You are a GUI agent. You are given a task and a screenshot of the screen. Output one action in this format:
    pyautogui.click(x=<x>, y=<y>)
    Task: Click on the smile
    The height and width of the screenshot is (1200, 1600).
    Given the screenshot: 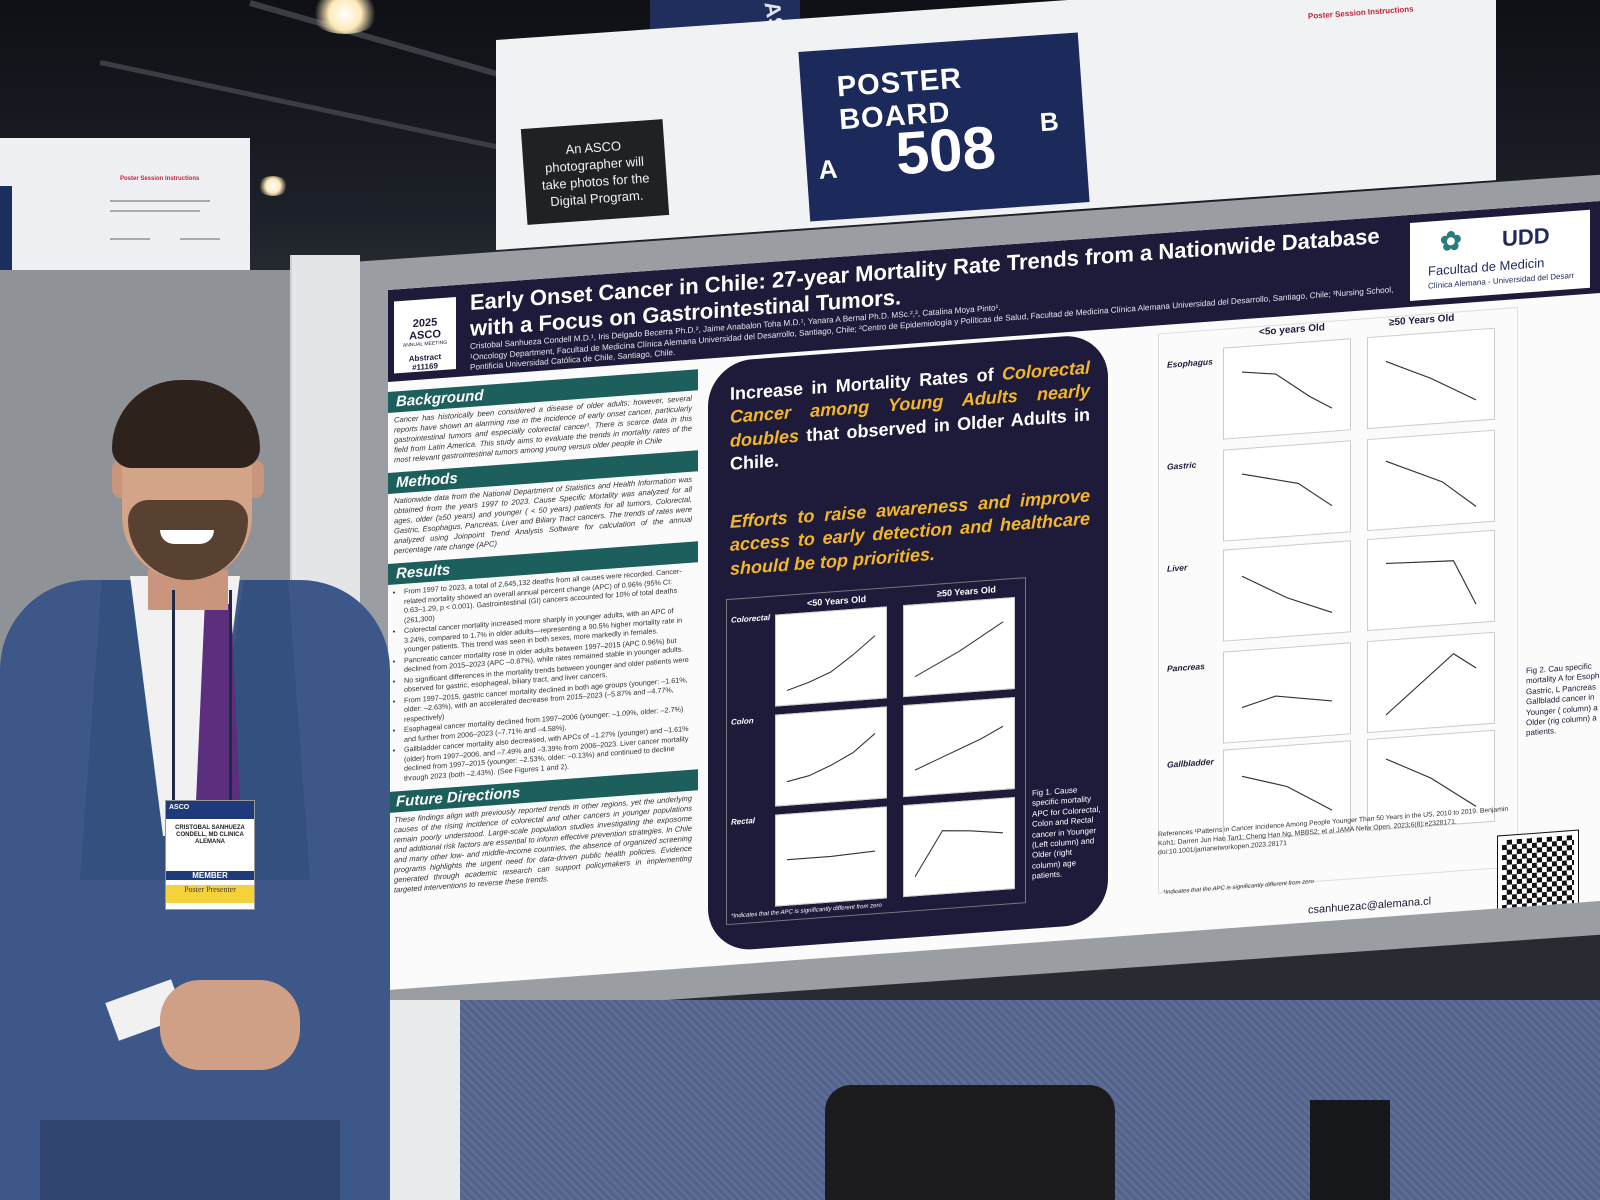 What is the action you would take?
    pyautogui.click(x=187, y=537)
    